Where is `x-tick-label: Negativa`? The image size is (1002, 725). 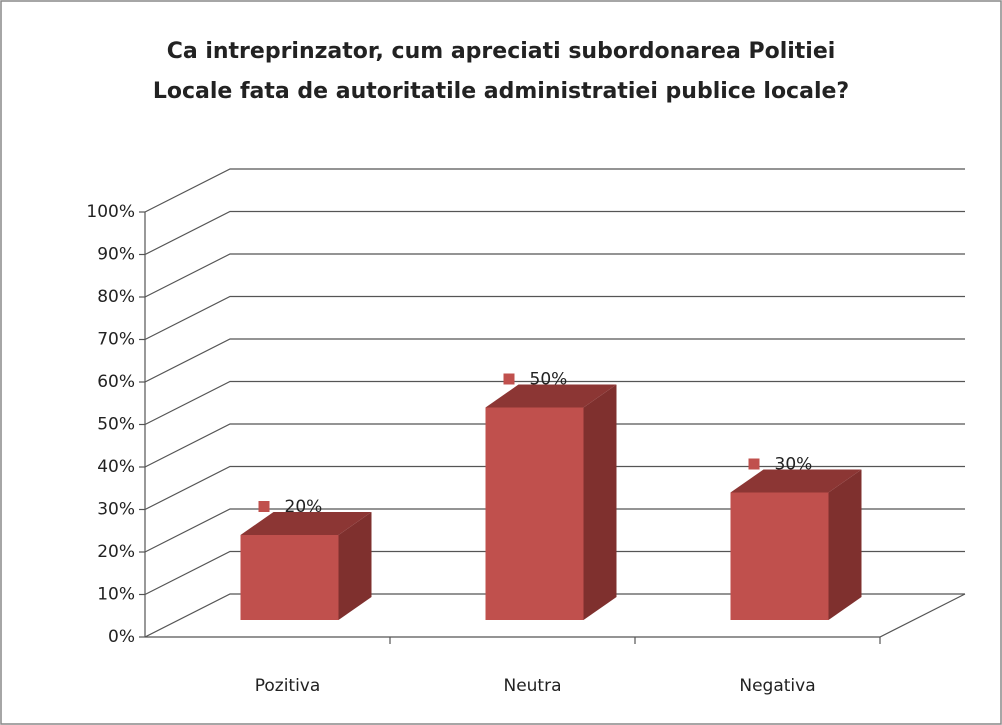 x-tick-label: Negativa is located at coordinates (777, 686).